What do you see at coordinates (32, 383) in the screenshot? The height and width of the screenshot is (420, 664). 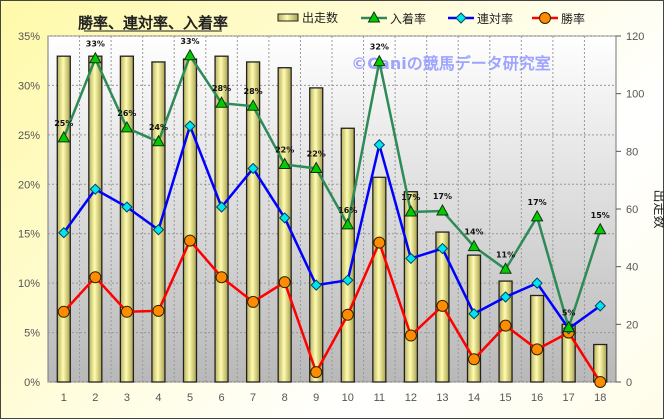 I see `left-tick-label: 0%` at bounding box center [32, 383].